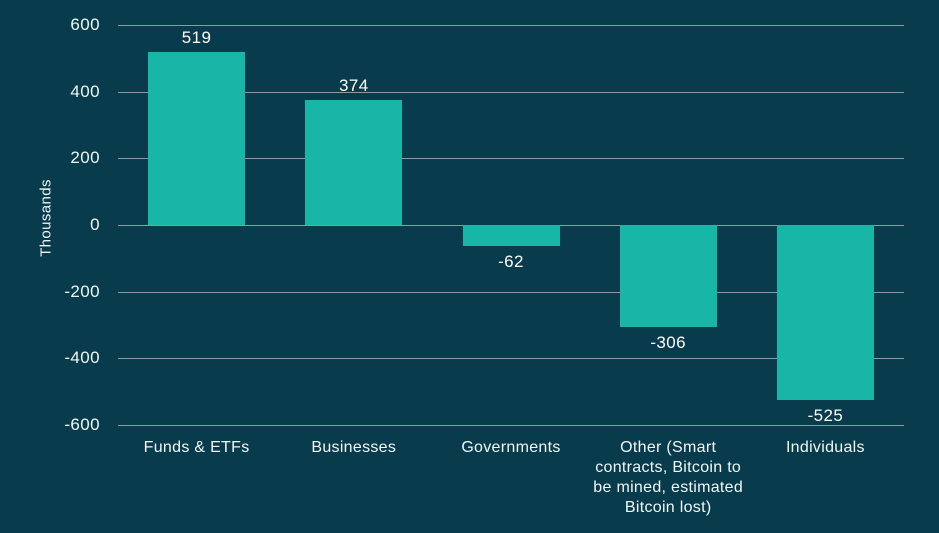 This screenshot has height=533, width=939. Describe the element at coordinates (354, 447) in the screenshot. I see `x-axis-label: Businesses` at that location.